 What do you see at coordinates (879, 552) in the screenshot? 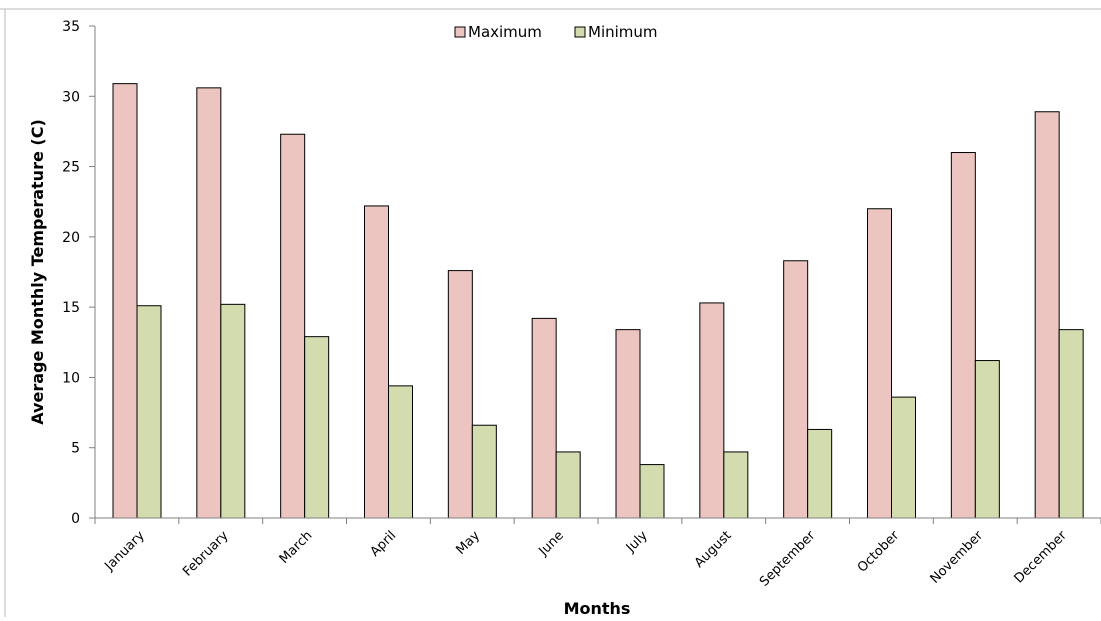
I see `x-tick-label: October` at bounding box center [879, 552].